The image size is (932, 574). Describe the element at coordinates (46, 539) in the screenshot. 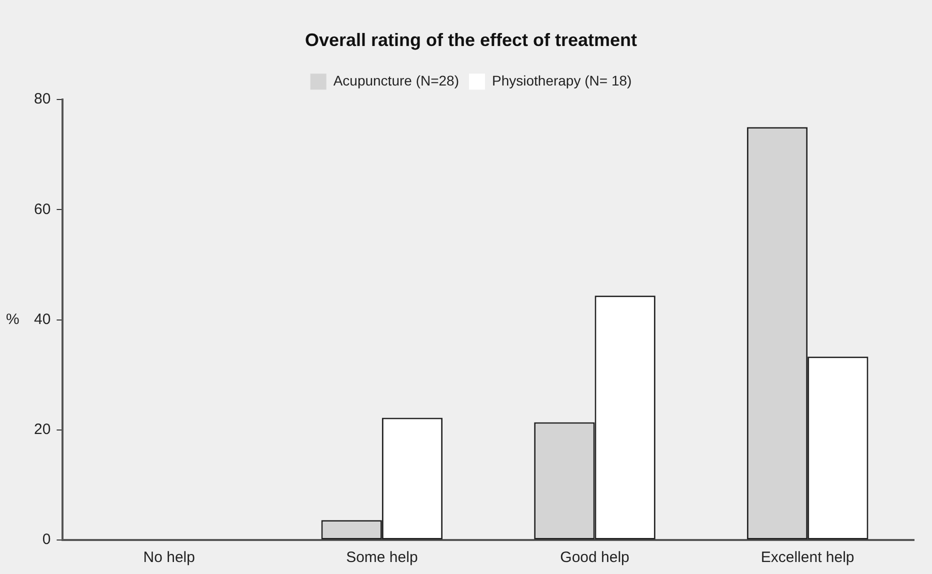

I see `y-tick-label: 0` at that location.